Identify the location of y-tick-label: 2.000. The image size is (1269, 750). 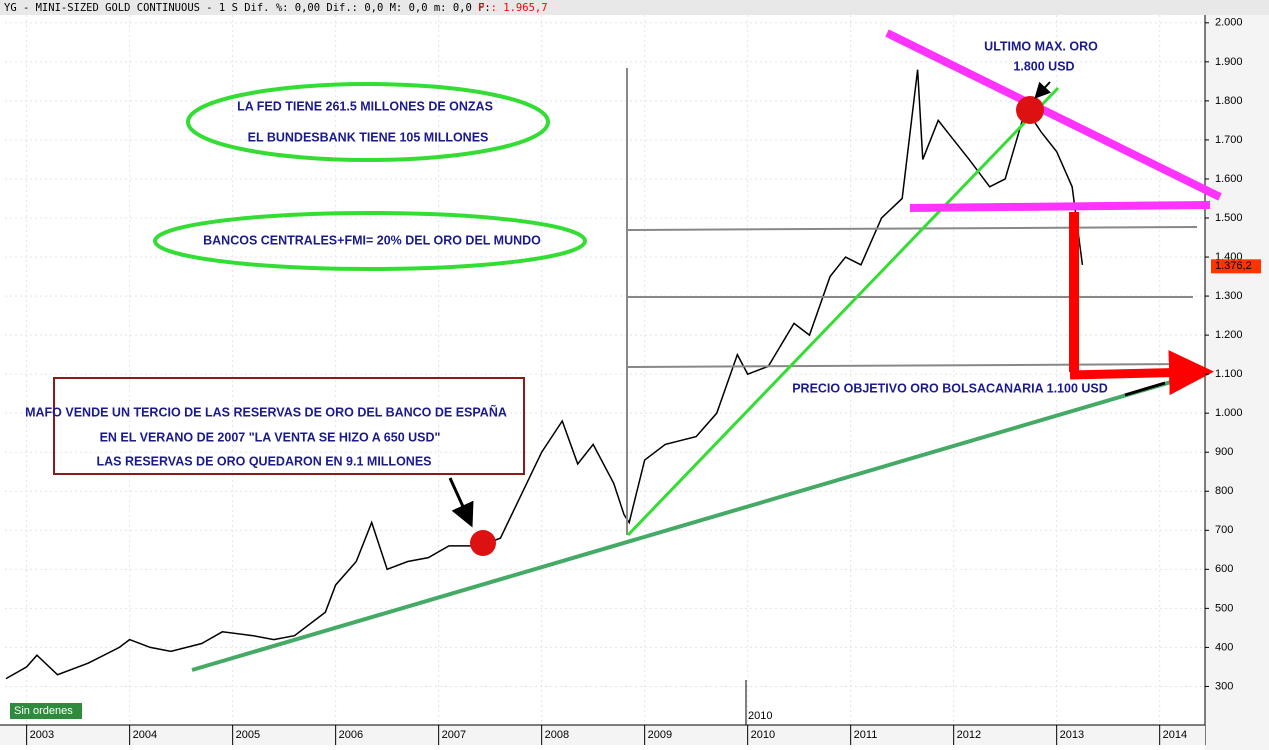
(1229, 23).